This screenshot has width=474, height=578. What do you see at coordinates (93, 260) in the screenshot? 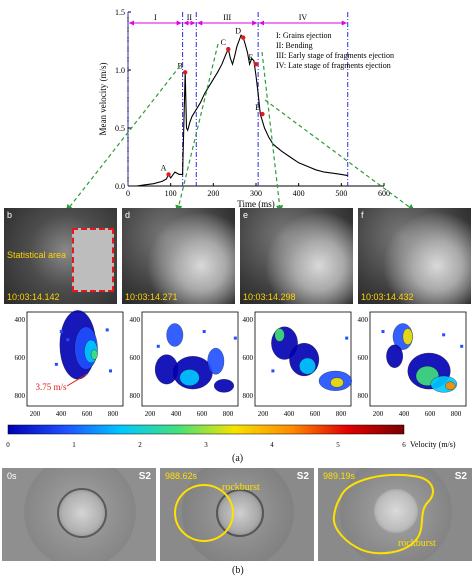
I see `statistical-area-box` at bounding box center [93, 260].